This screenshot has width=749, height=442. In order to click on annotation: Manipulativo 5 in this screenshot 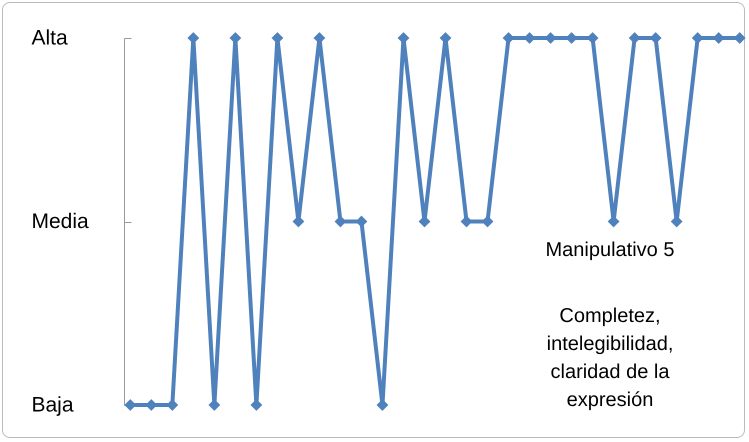, I will do `click(610, 250)`.